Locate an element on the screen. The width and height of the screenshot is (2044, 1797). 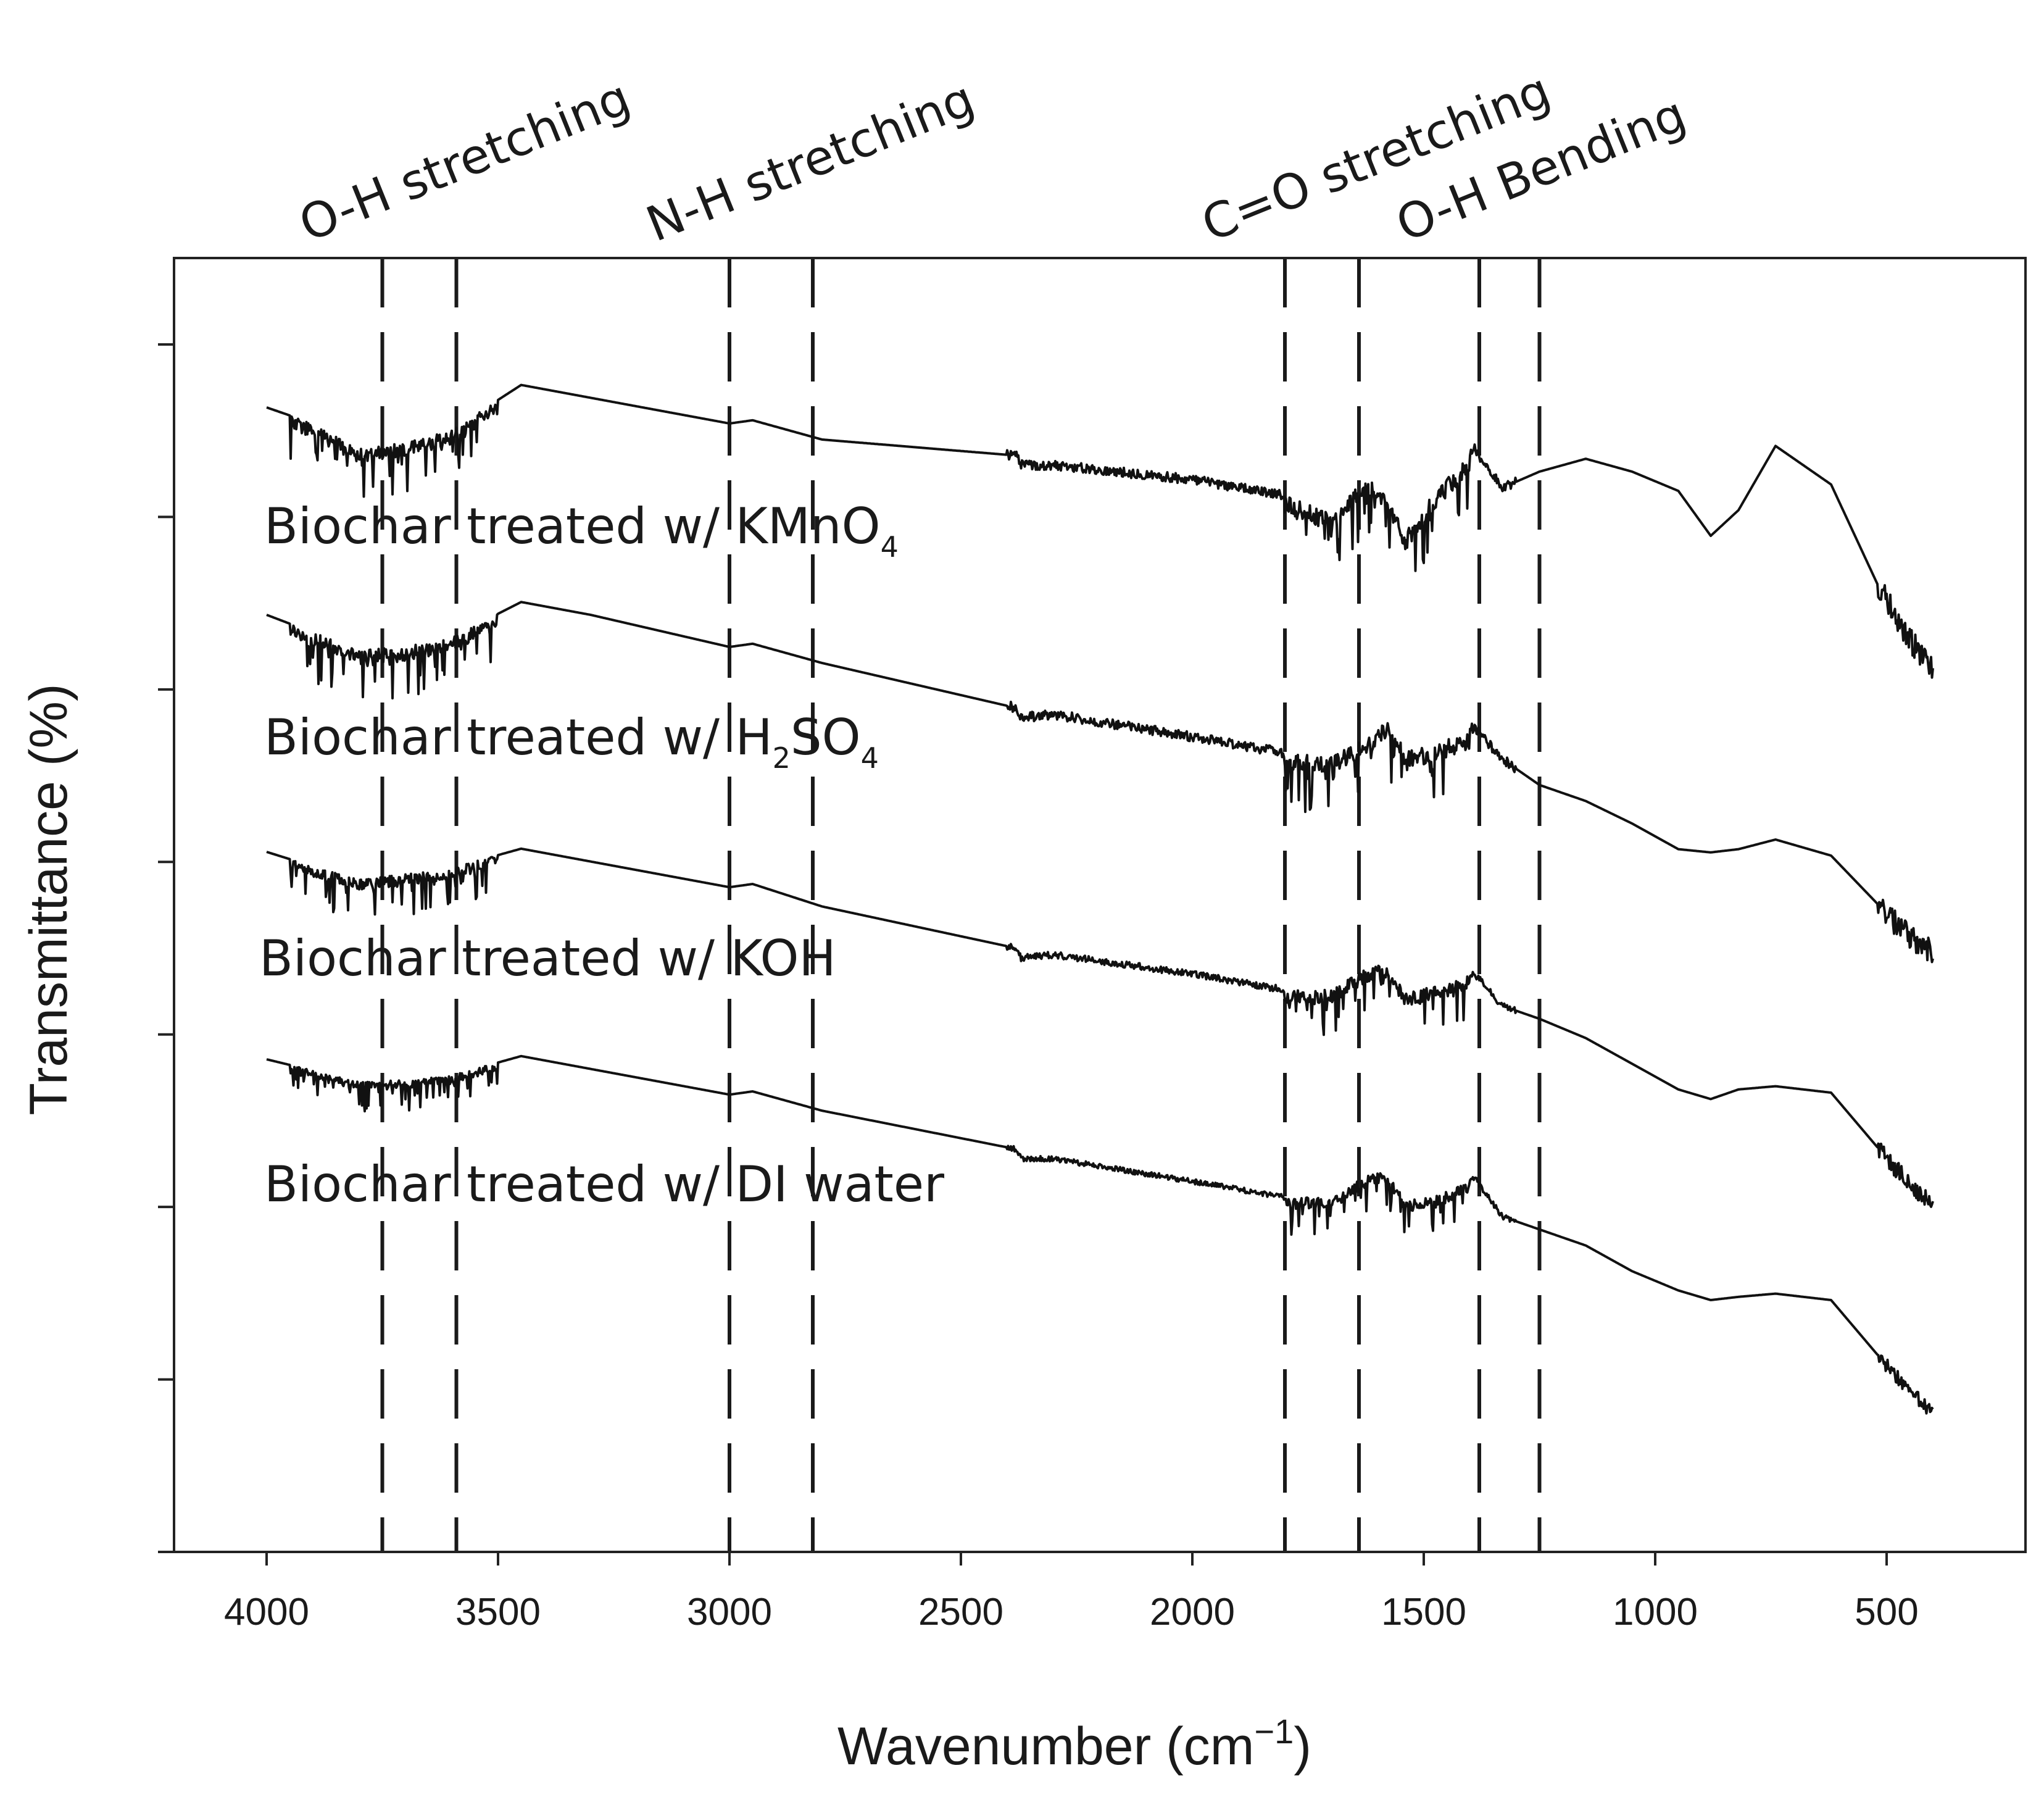
x-axis-title-sup: −1 is located at coordinates (1274, 1731).